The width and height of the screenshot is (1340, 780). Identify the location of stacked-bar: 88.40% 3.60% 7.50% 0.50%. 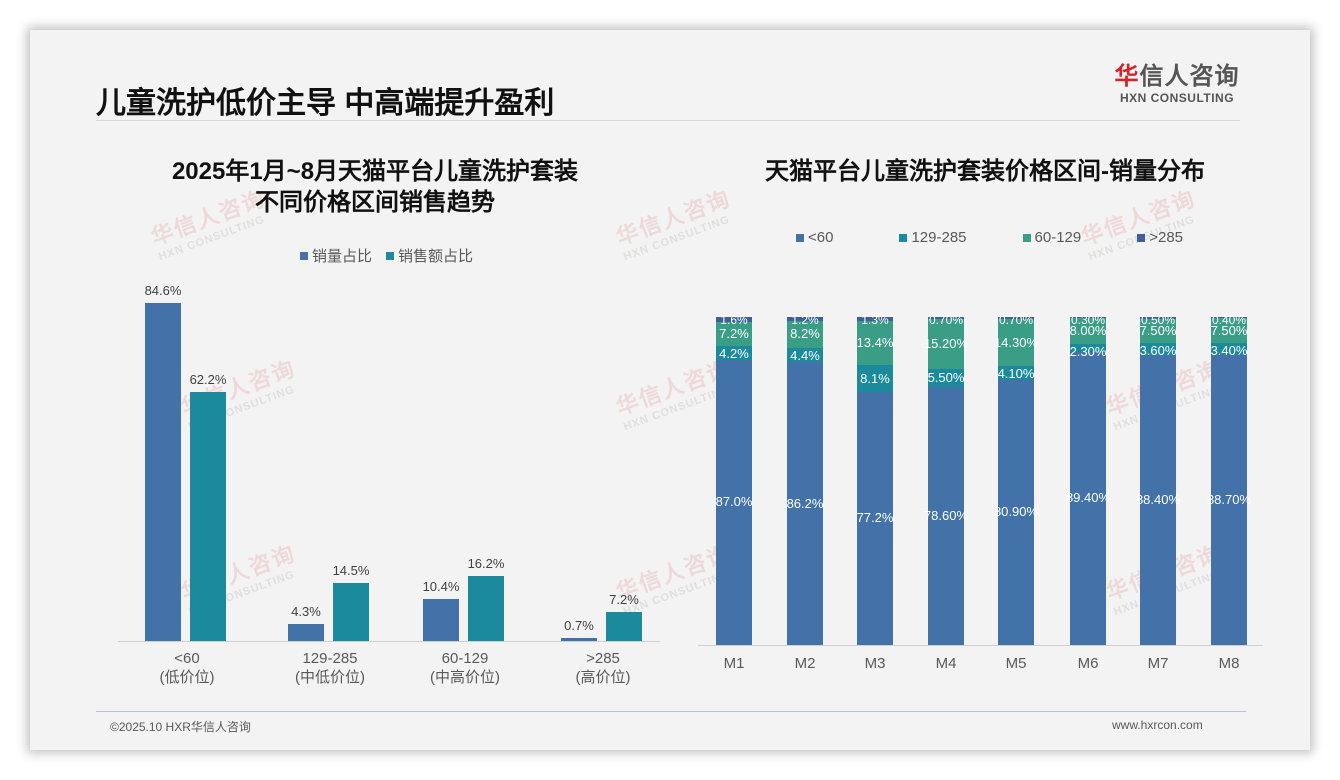
(1158, 479).